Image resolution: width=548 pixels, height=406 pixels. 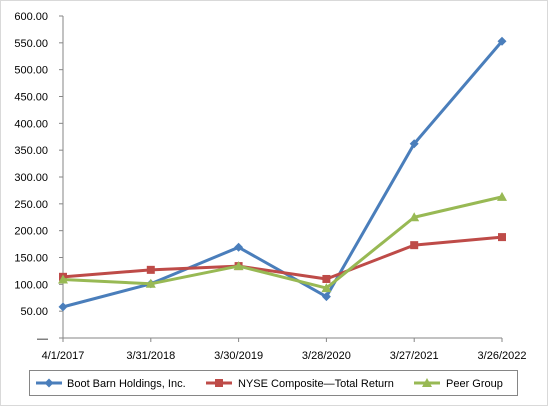 What do you see at coordinates (31, 232) in the screenshot?
I see `y-tick-label: 200.00` at bounding box center [31, 232].